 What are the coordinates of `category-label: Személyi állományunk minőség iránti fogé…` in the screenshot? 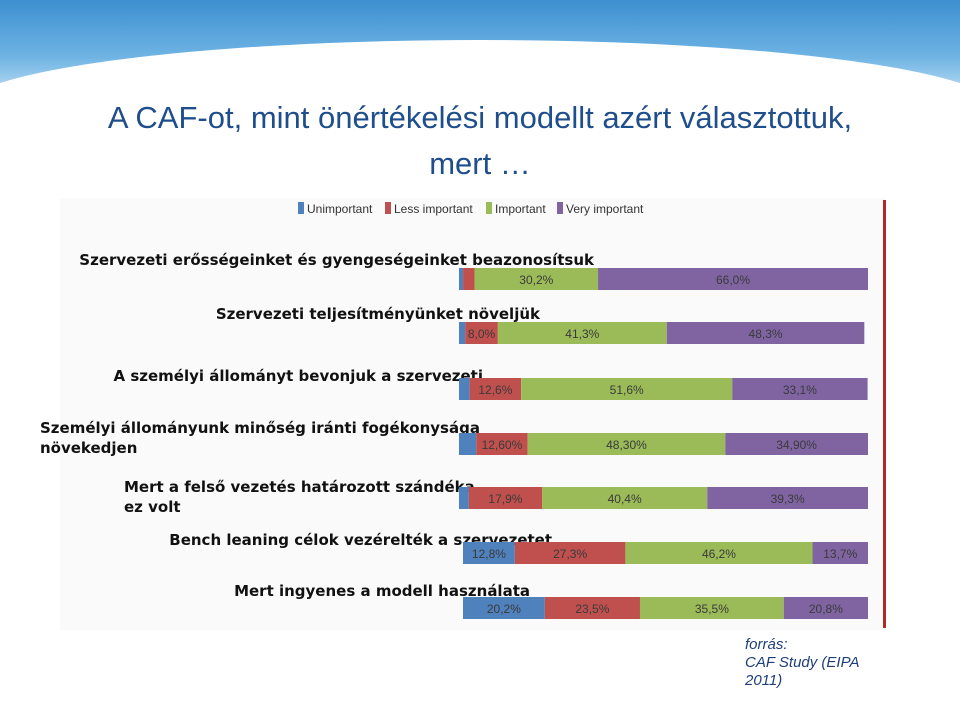 It's located at (260, 428).